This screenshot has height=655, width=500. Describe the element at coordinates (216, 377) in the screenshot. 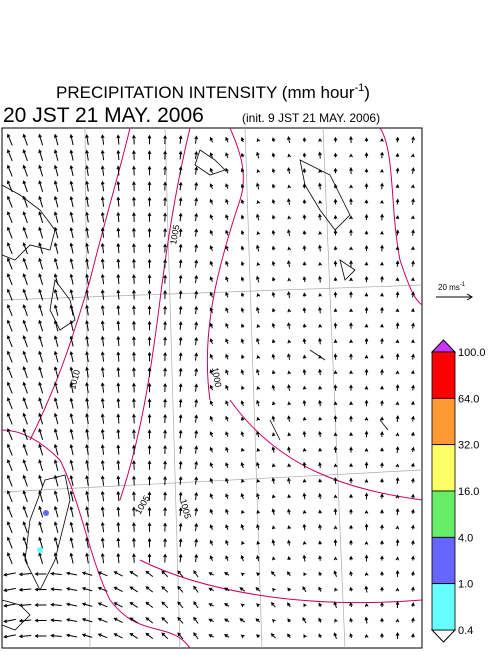

I see `isobar-label: 1000` at that location.